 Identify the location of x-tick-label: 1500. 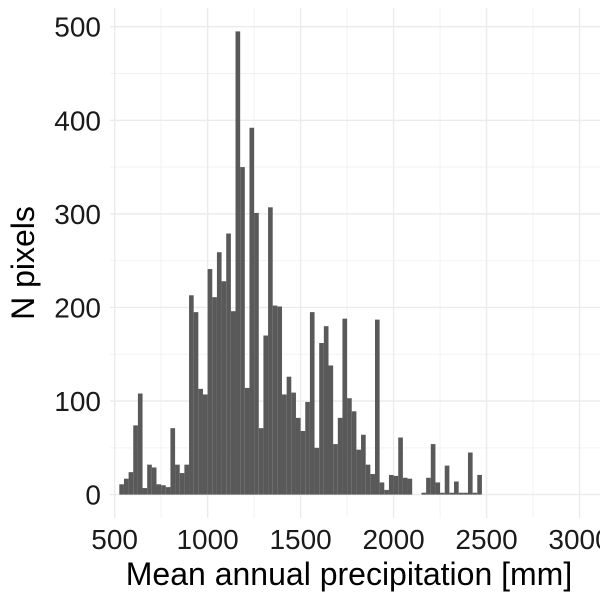
(300, 539).